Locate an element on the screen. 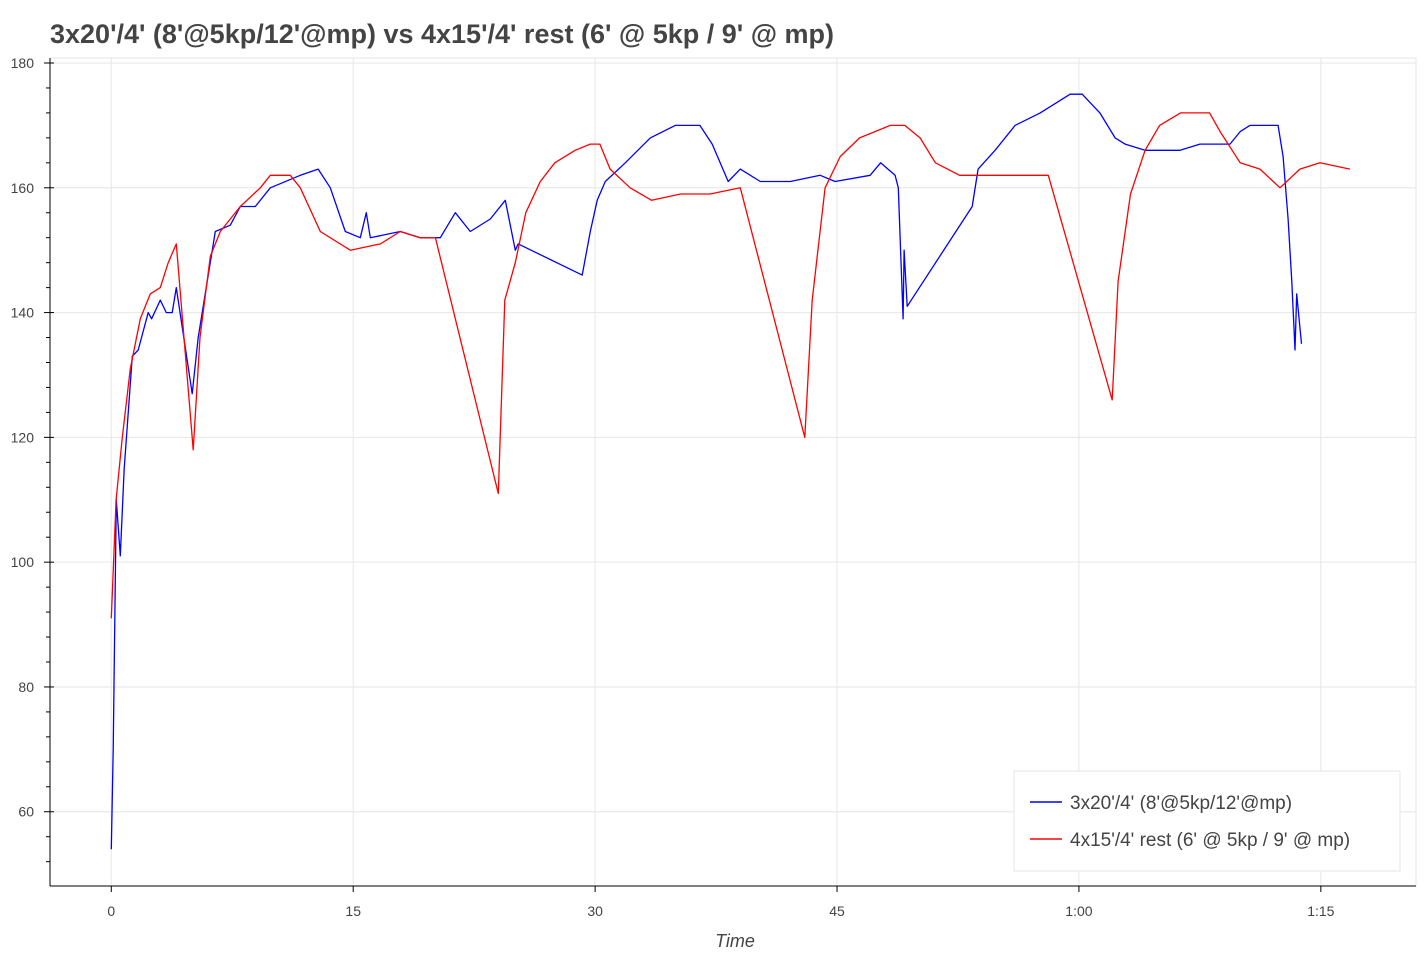  legend-box is located at coordinates (1207, 821).